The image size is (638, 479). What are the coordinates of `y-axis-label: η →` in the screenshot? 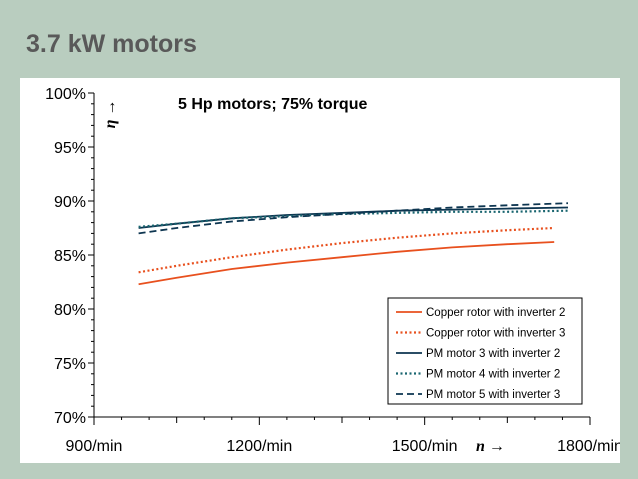 It's located at (110, 114).